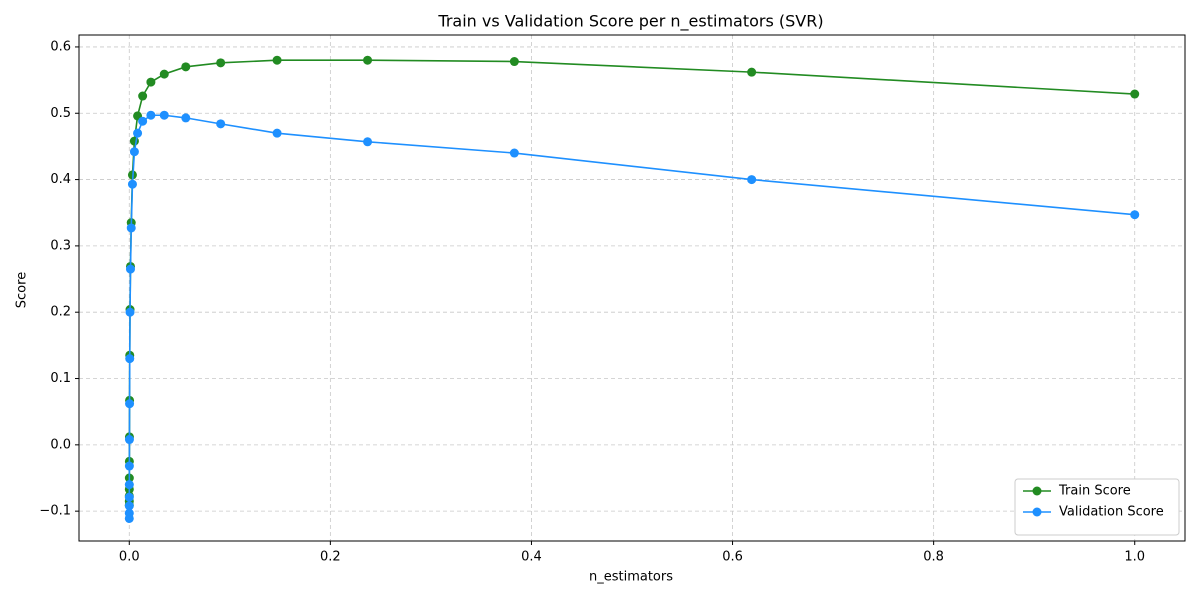  What do you see at coordinates (60, 444) in the screenshot?
I see `y-tick-label: 0.0` at bounding box center [60, 444].